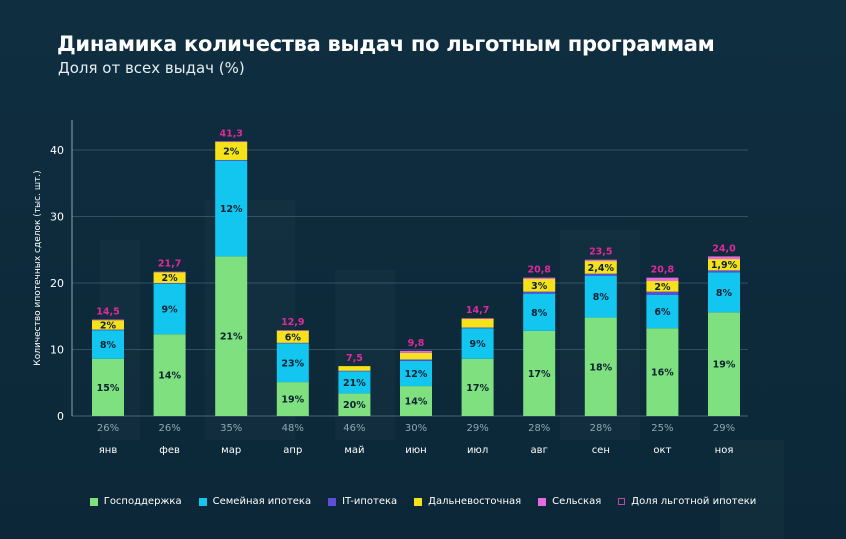 The height and width of the screenshot is (539, 846). What do you see at coordinates (292, 450) in the screenshot?
I see `x-tick-label: апр` at bounding box center [292, 450].